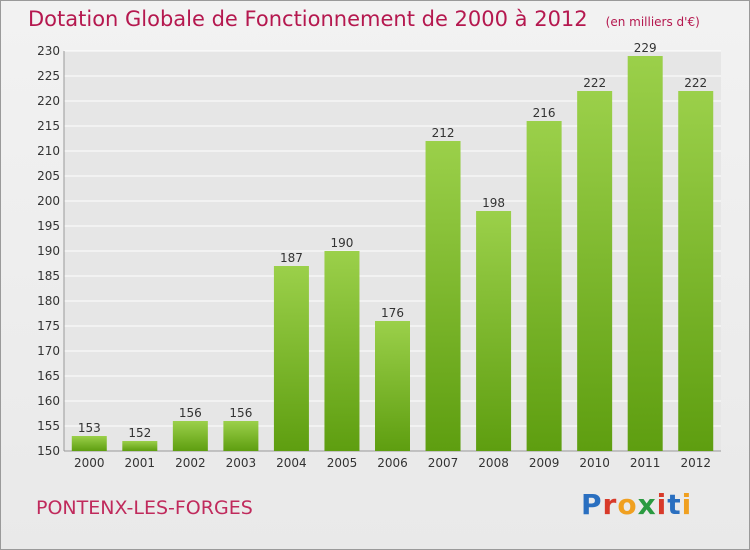 The image size is (750, 550). I want to click on logo-letter: x, so click(647, 504).